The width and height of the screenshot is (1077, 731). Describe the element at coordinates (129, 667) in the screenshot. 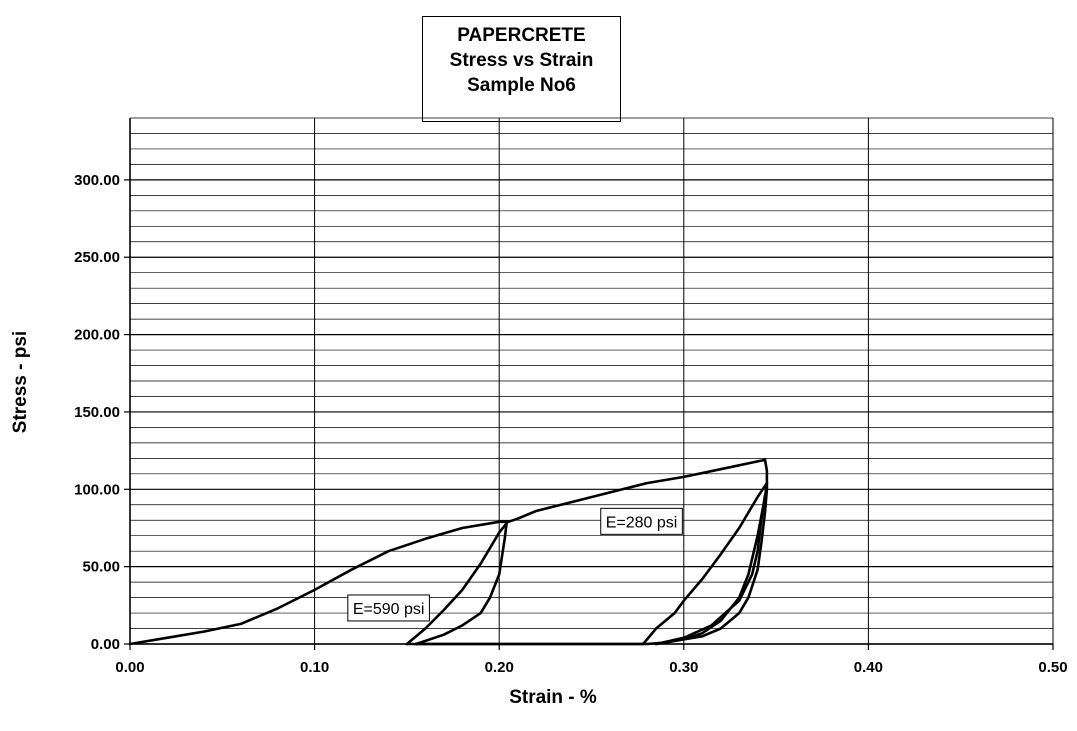

I see `x-tick-label: 0.00` at that location.